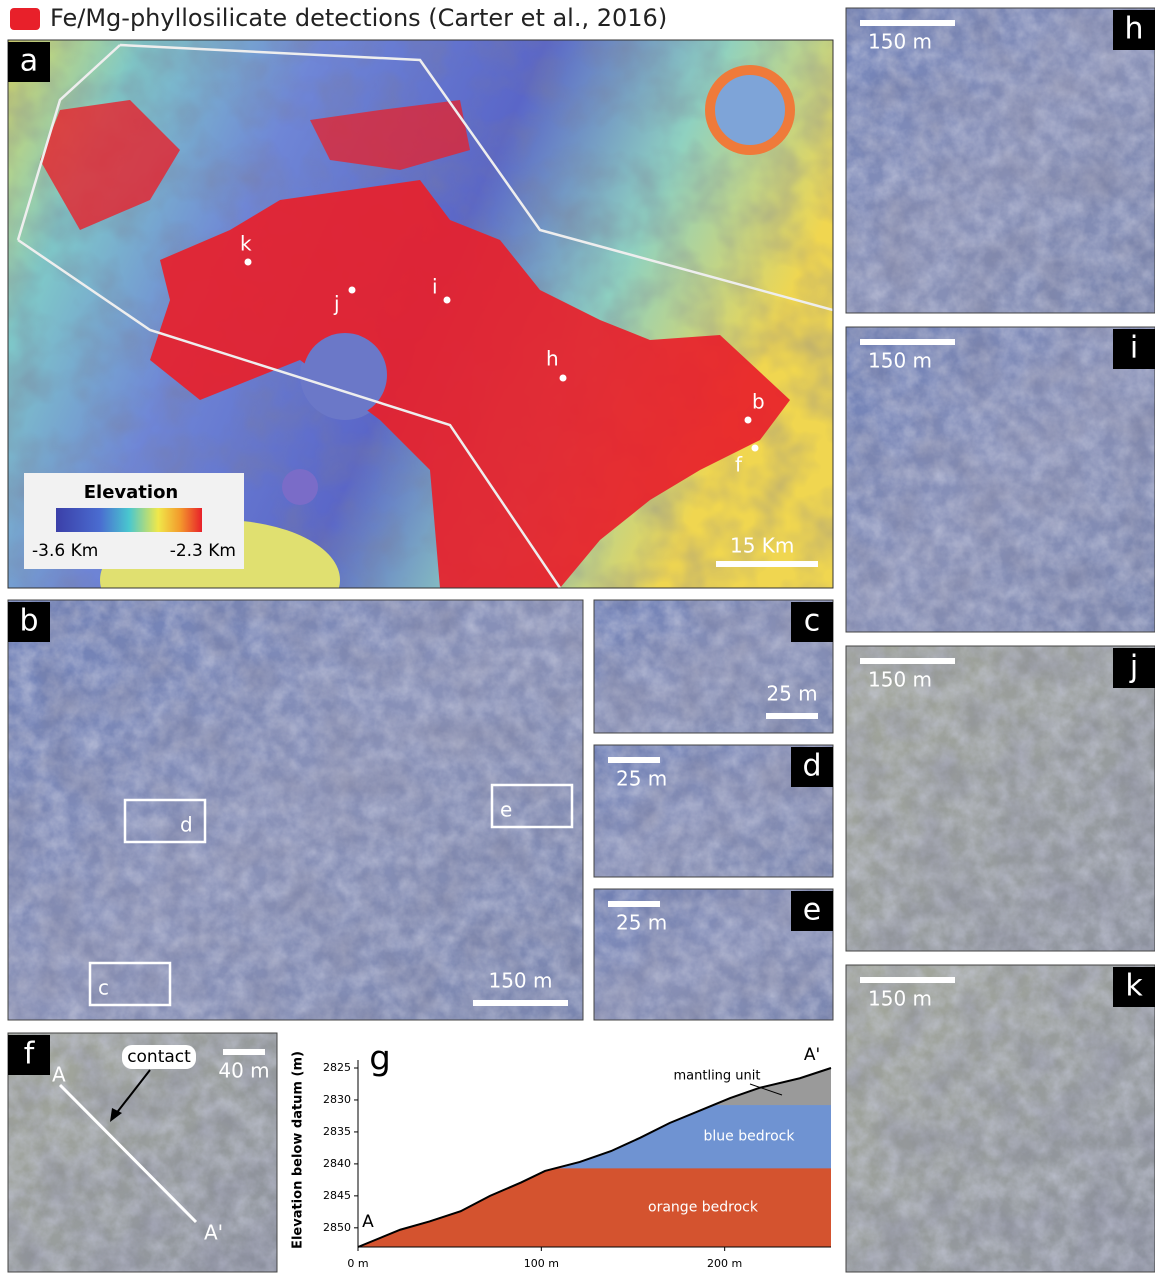 The height and width of the screenshot is (1278, 1155). I want to click on site-label: h, so click(552, 359).